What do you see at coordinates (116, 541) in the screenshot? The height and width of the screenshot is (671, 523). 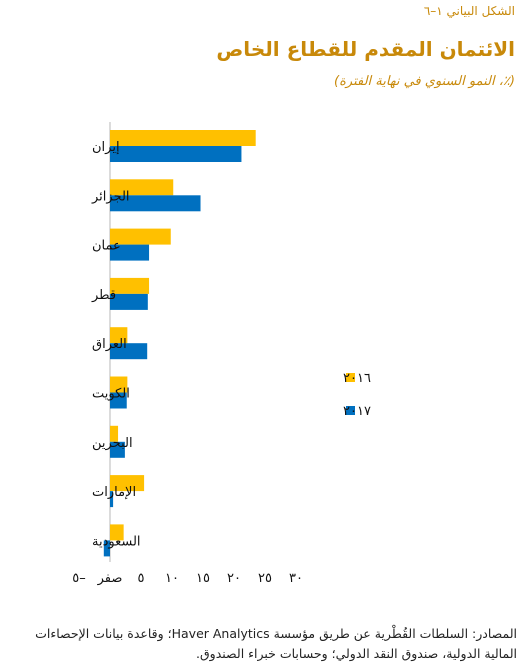 I see `category-label: السعودية` at bounding box center [116, 541].